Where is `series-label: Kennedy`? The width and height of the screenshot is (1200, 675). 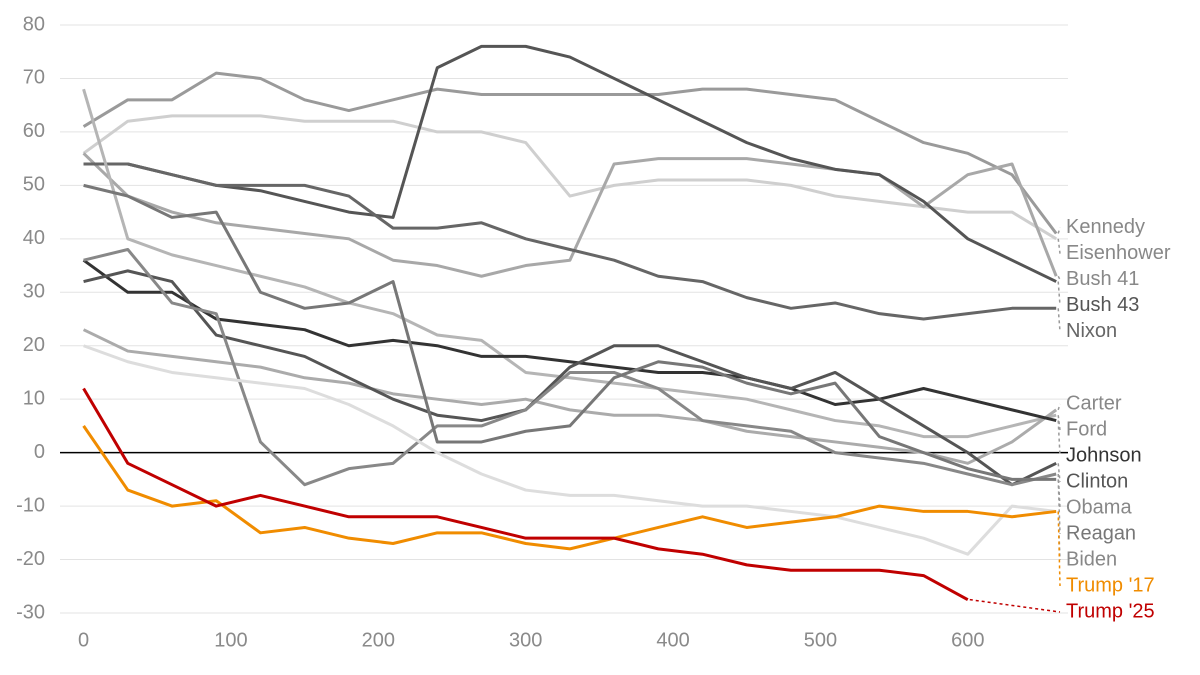 series-label: Kennedy is located at coordinates (1105, 227).